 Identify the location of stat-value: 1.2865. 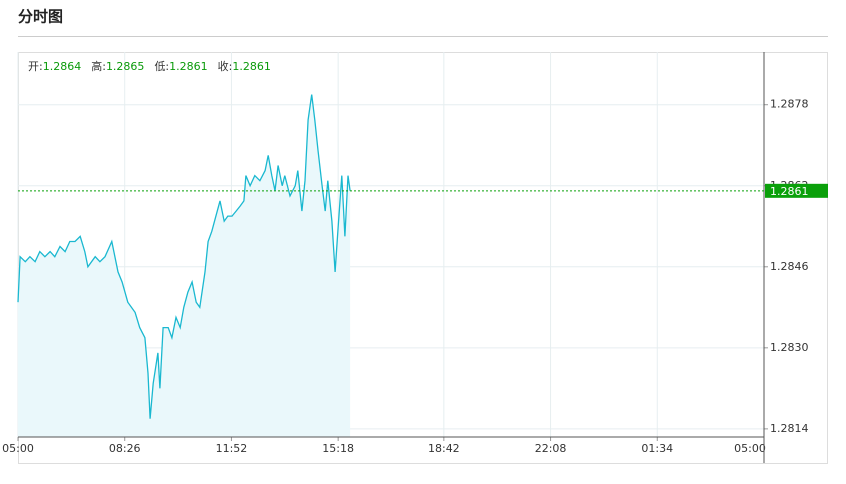
(125, 66).